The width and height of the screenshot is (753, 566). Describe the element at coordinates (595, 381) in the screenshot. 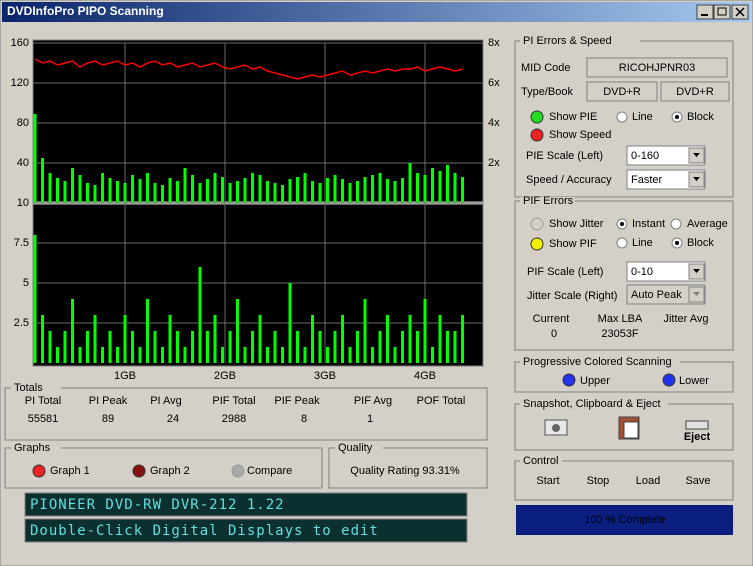

I see `option: Upper` at that location.